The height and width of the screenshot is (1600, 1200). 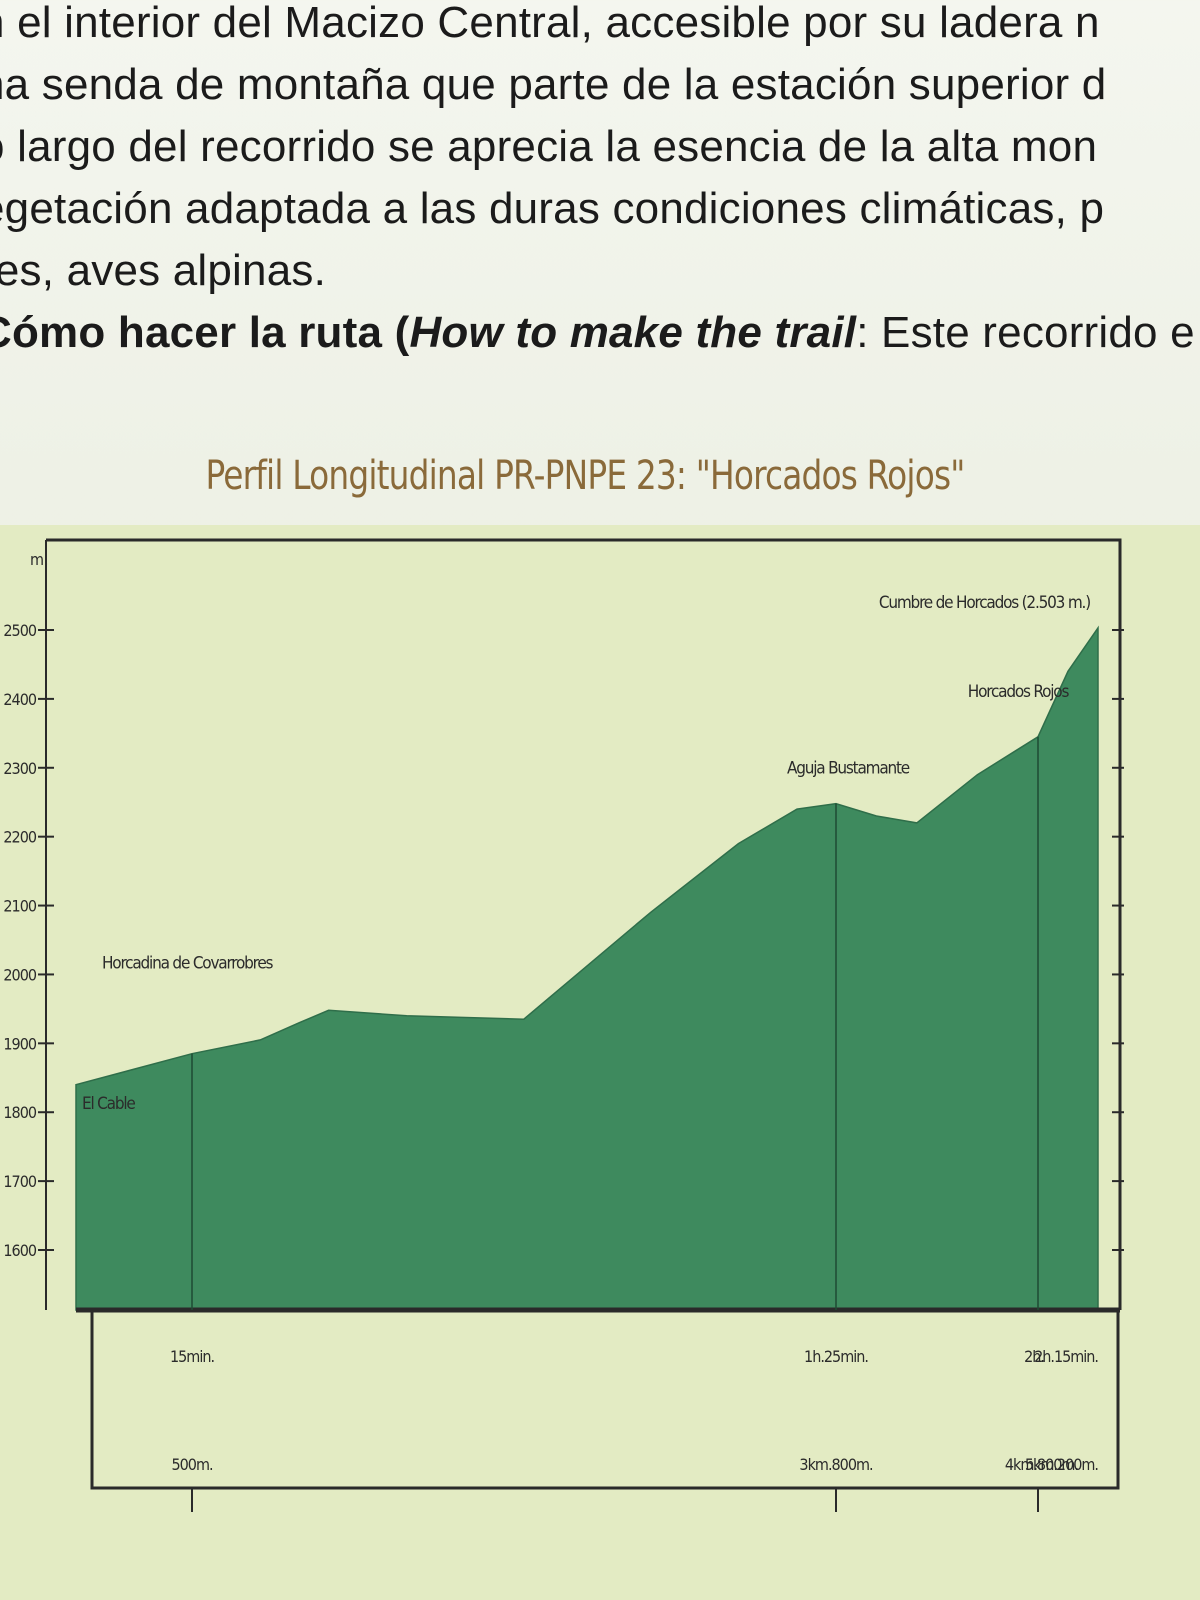 What do you see at coordinates (19, 768) in the screenshot?
I see `y-tick-label: 2300` at bounding box center [19, 768].